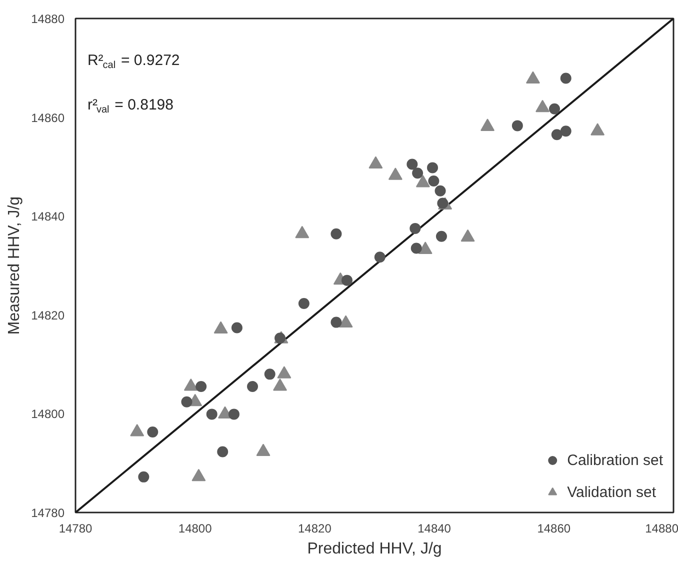 The image size is (678, 572). Describe the element at coordinates (435, 529) in the screenshot. I see `x-tick-label: 14840` at that location.